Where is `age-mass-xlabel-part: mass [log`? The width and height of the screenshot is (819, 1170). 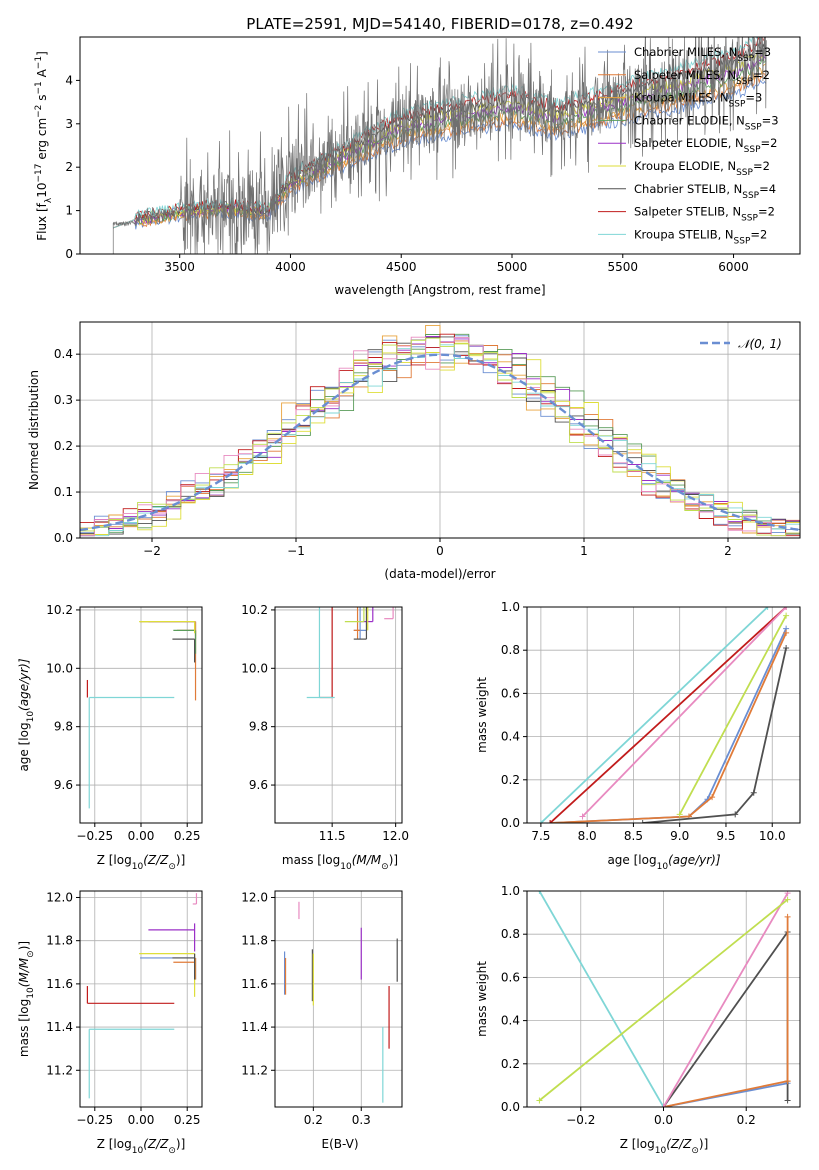
age-mass-xlabel-part: mass [log is located at coordinates (311, 860).